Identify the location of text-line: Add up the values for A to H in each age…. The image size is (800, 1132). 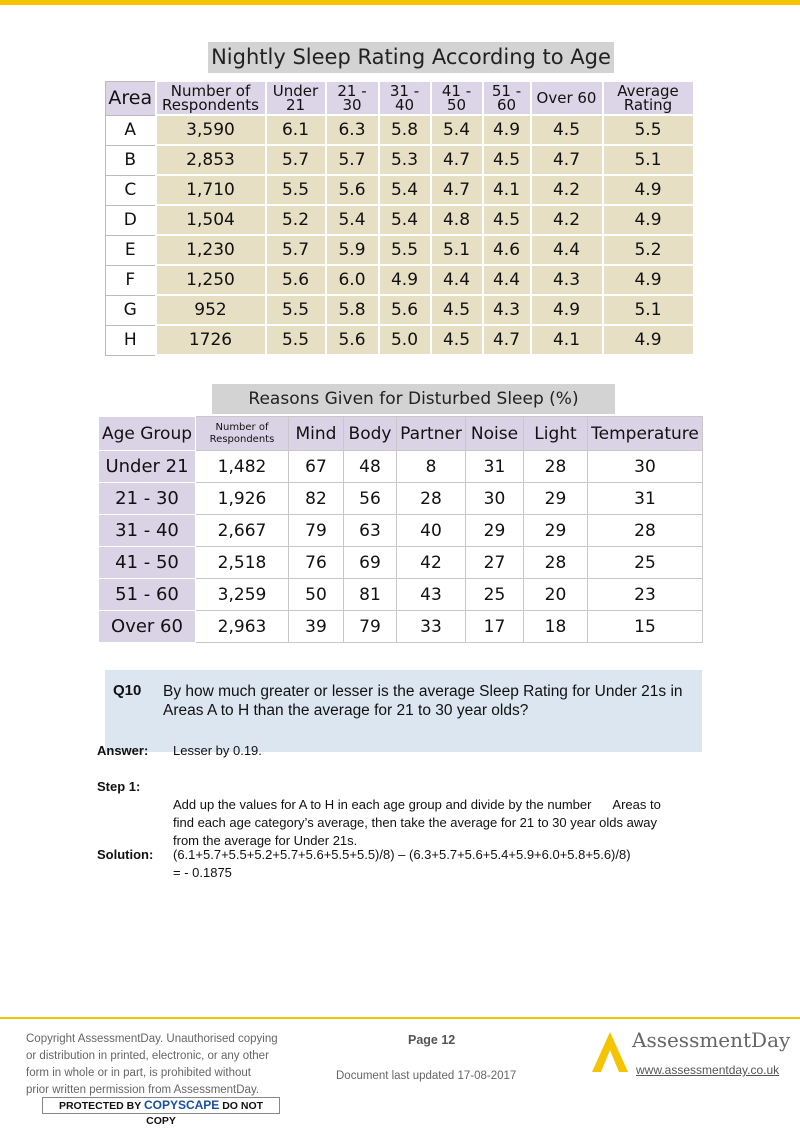
(417, 804).